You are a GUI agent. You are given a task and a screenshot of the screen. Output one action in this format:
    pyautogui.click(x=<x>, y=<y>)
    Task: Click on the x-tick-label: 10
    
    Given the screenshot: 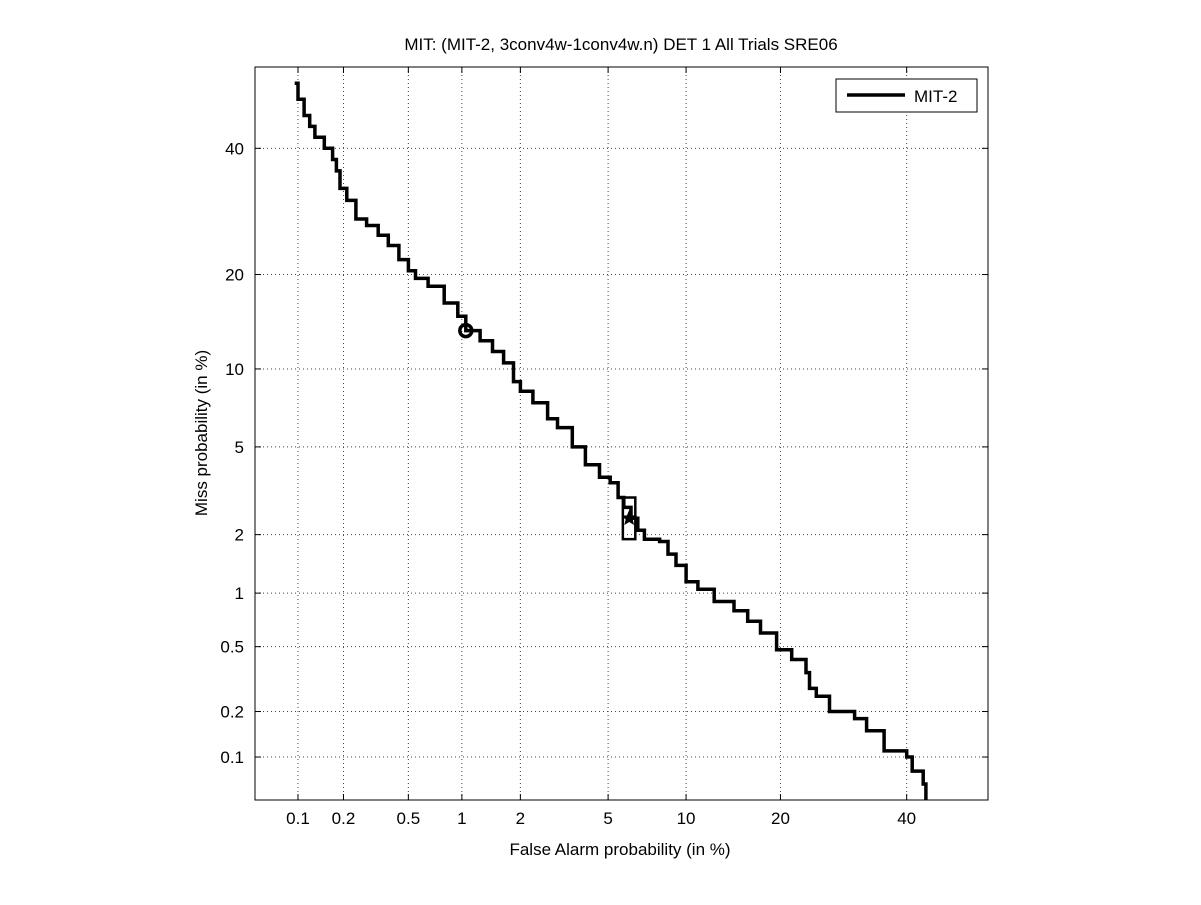 What is the action you would take?
    pyautogui.click(x=686, y=818)
    